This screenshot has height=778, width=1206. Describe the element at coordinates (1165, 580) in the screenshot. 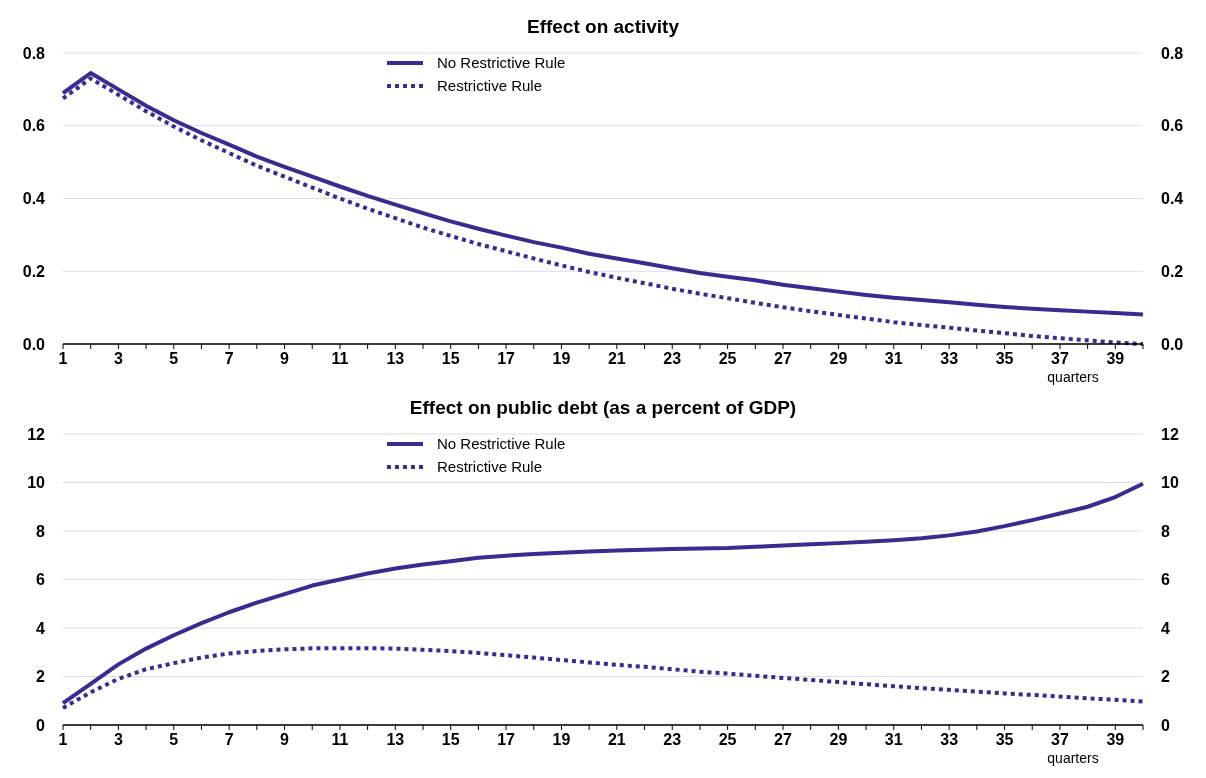

I see `y2-tick-label: 6` at that location.